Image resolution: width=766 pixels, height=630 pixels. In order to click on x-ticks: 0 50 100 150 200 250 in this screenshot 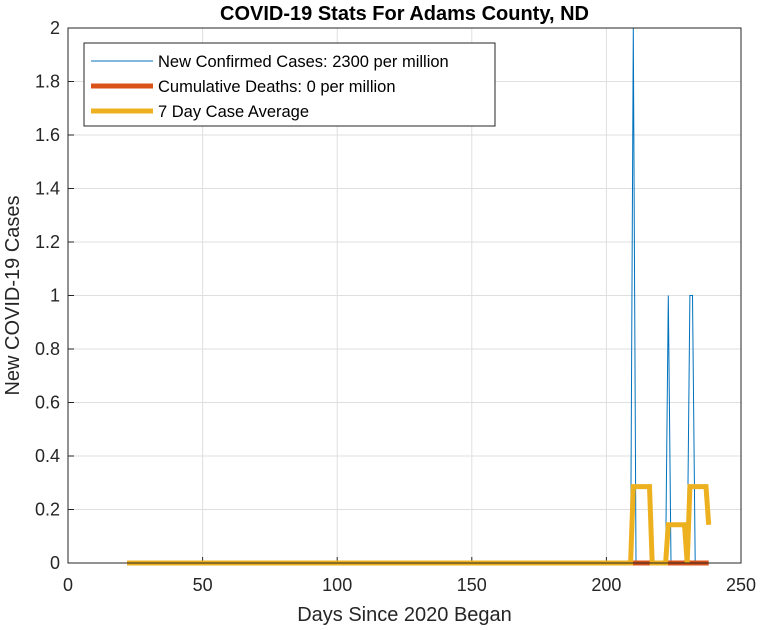, I will do `click(409, 576)`.